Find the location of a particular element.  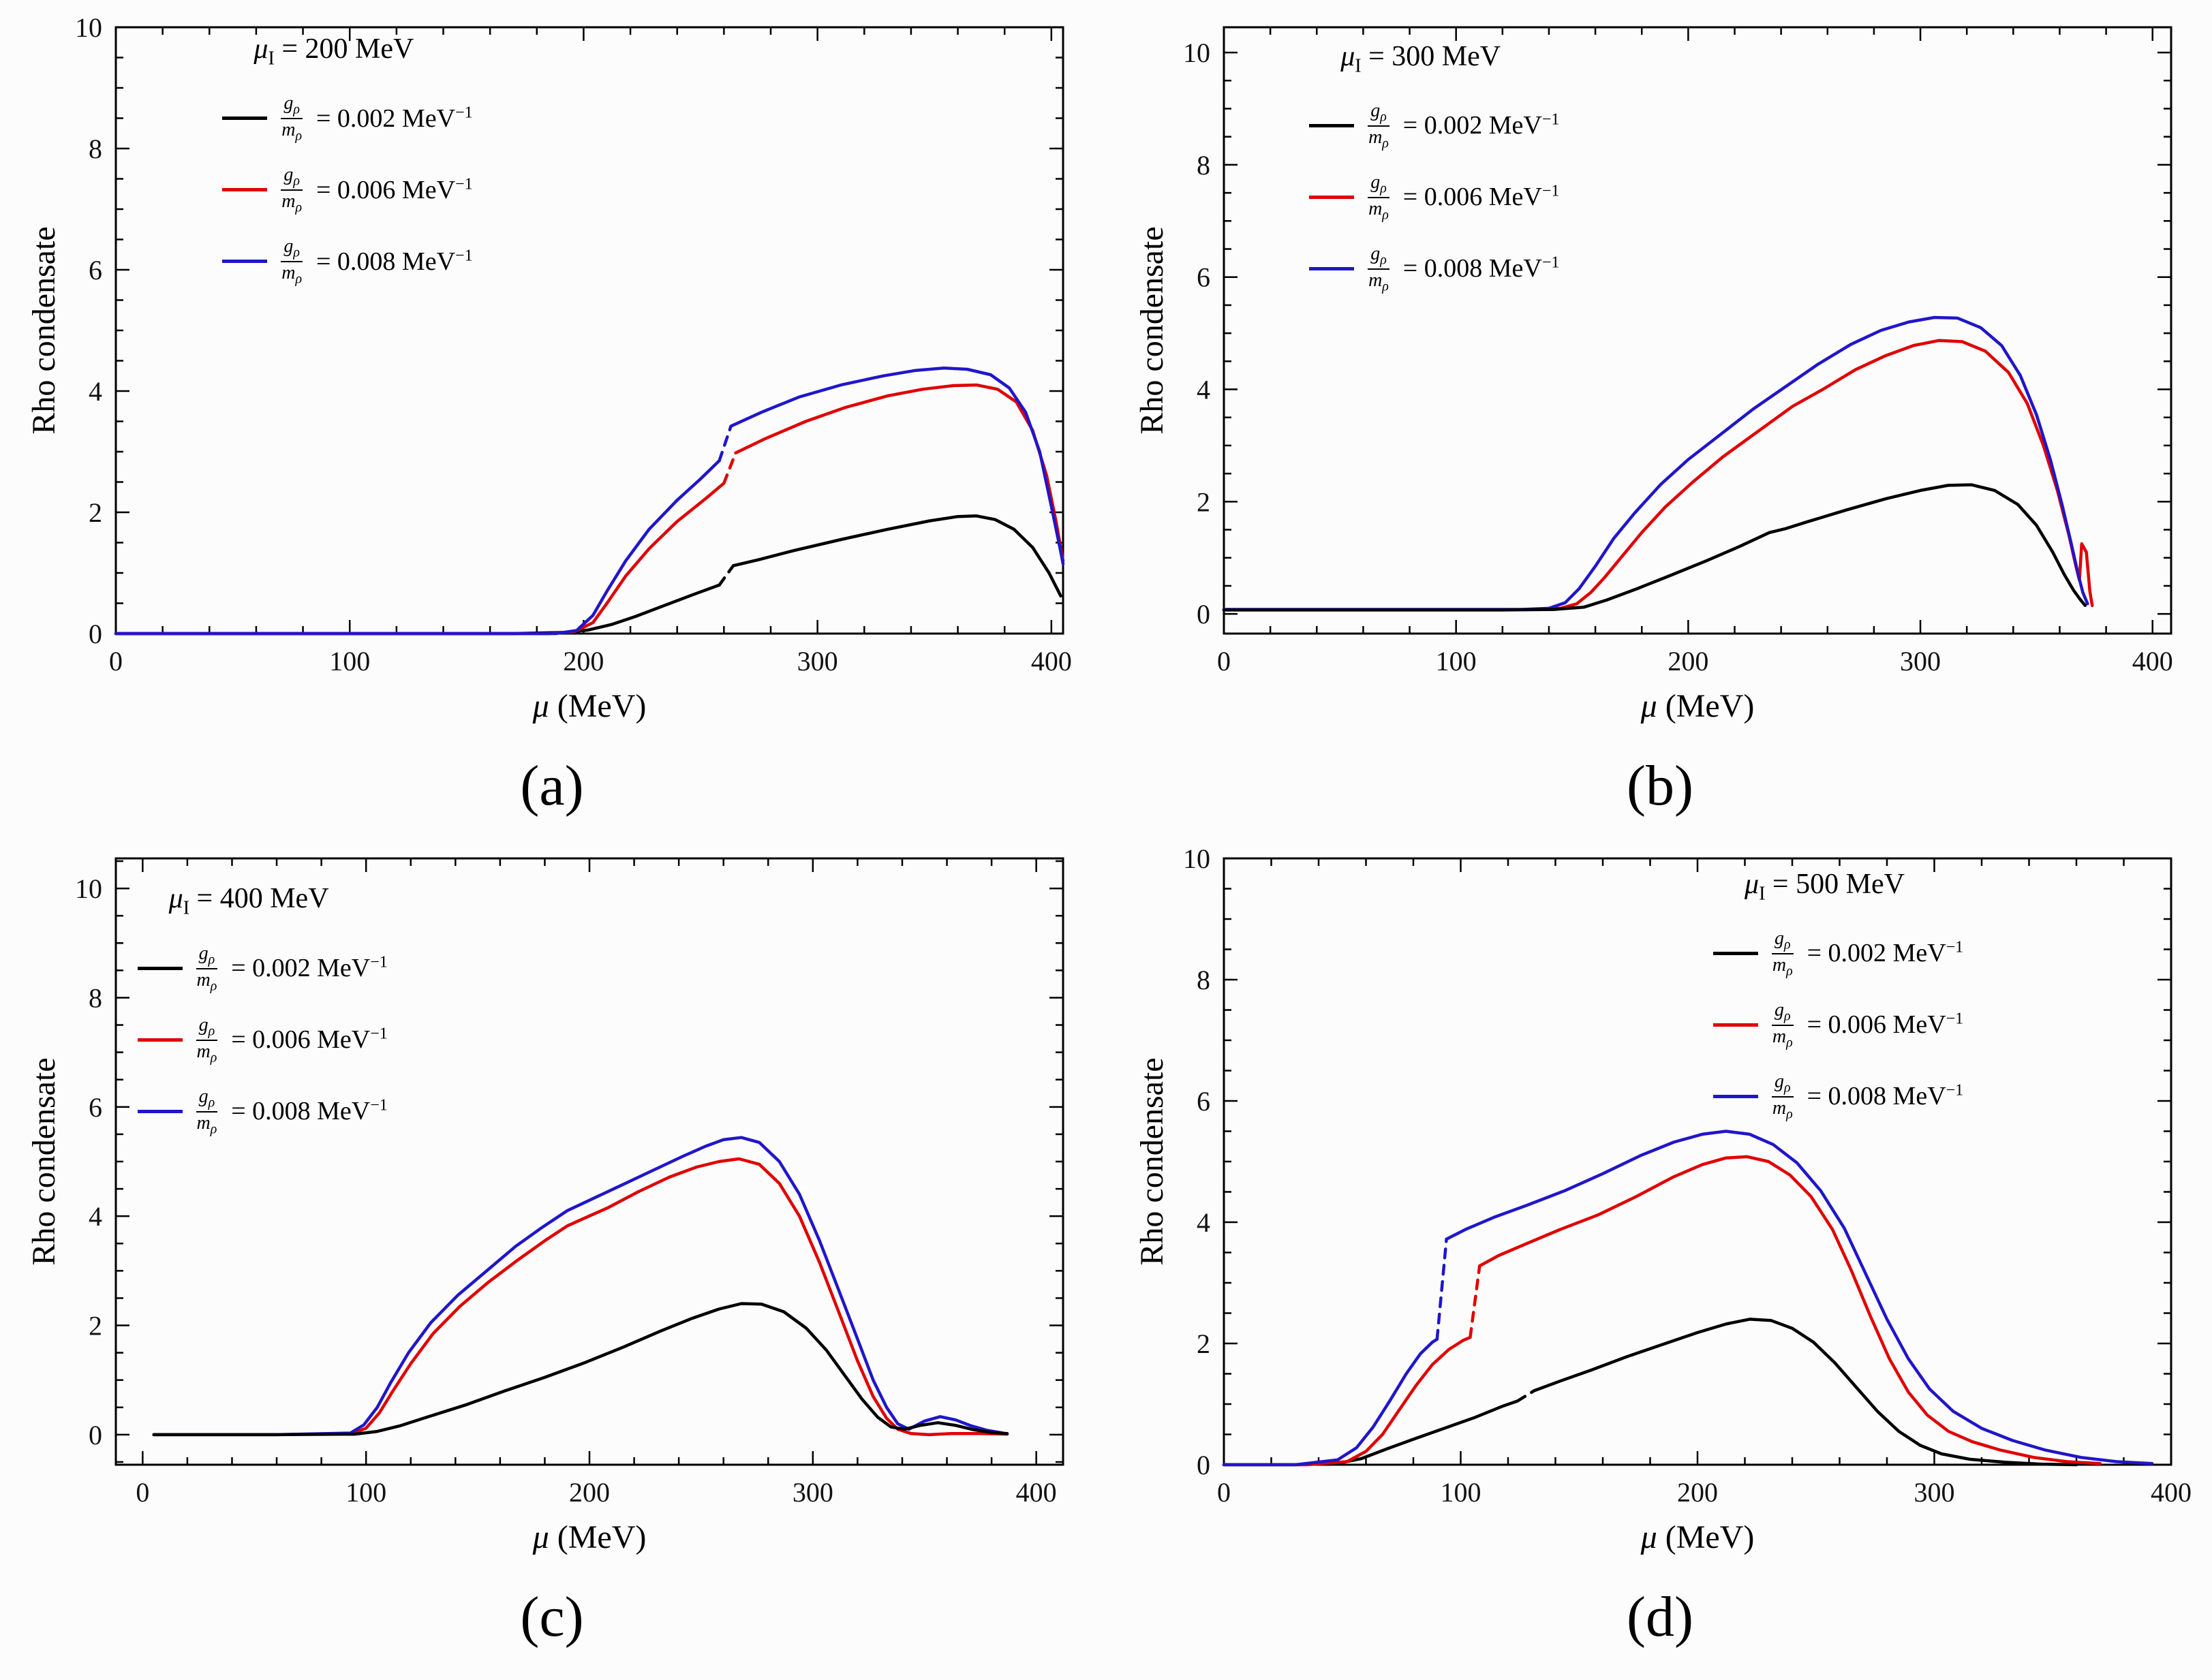

series-red-curve is located at coordinates (580, 1297).